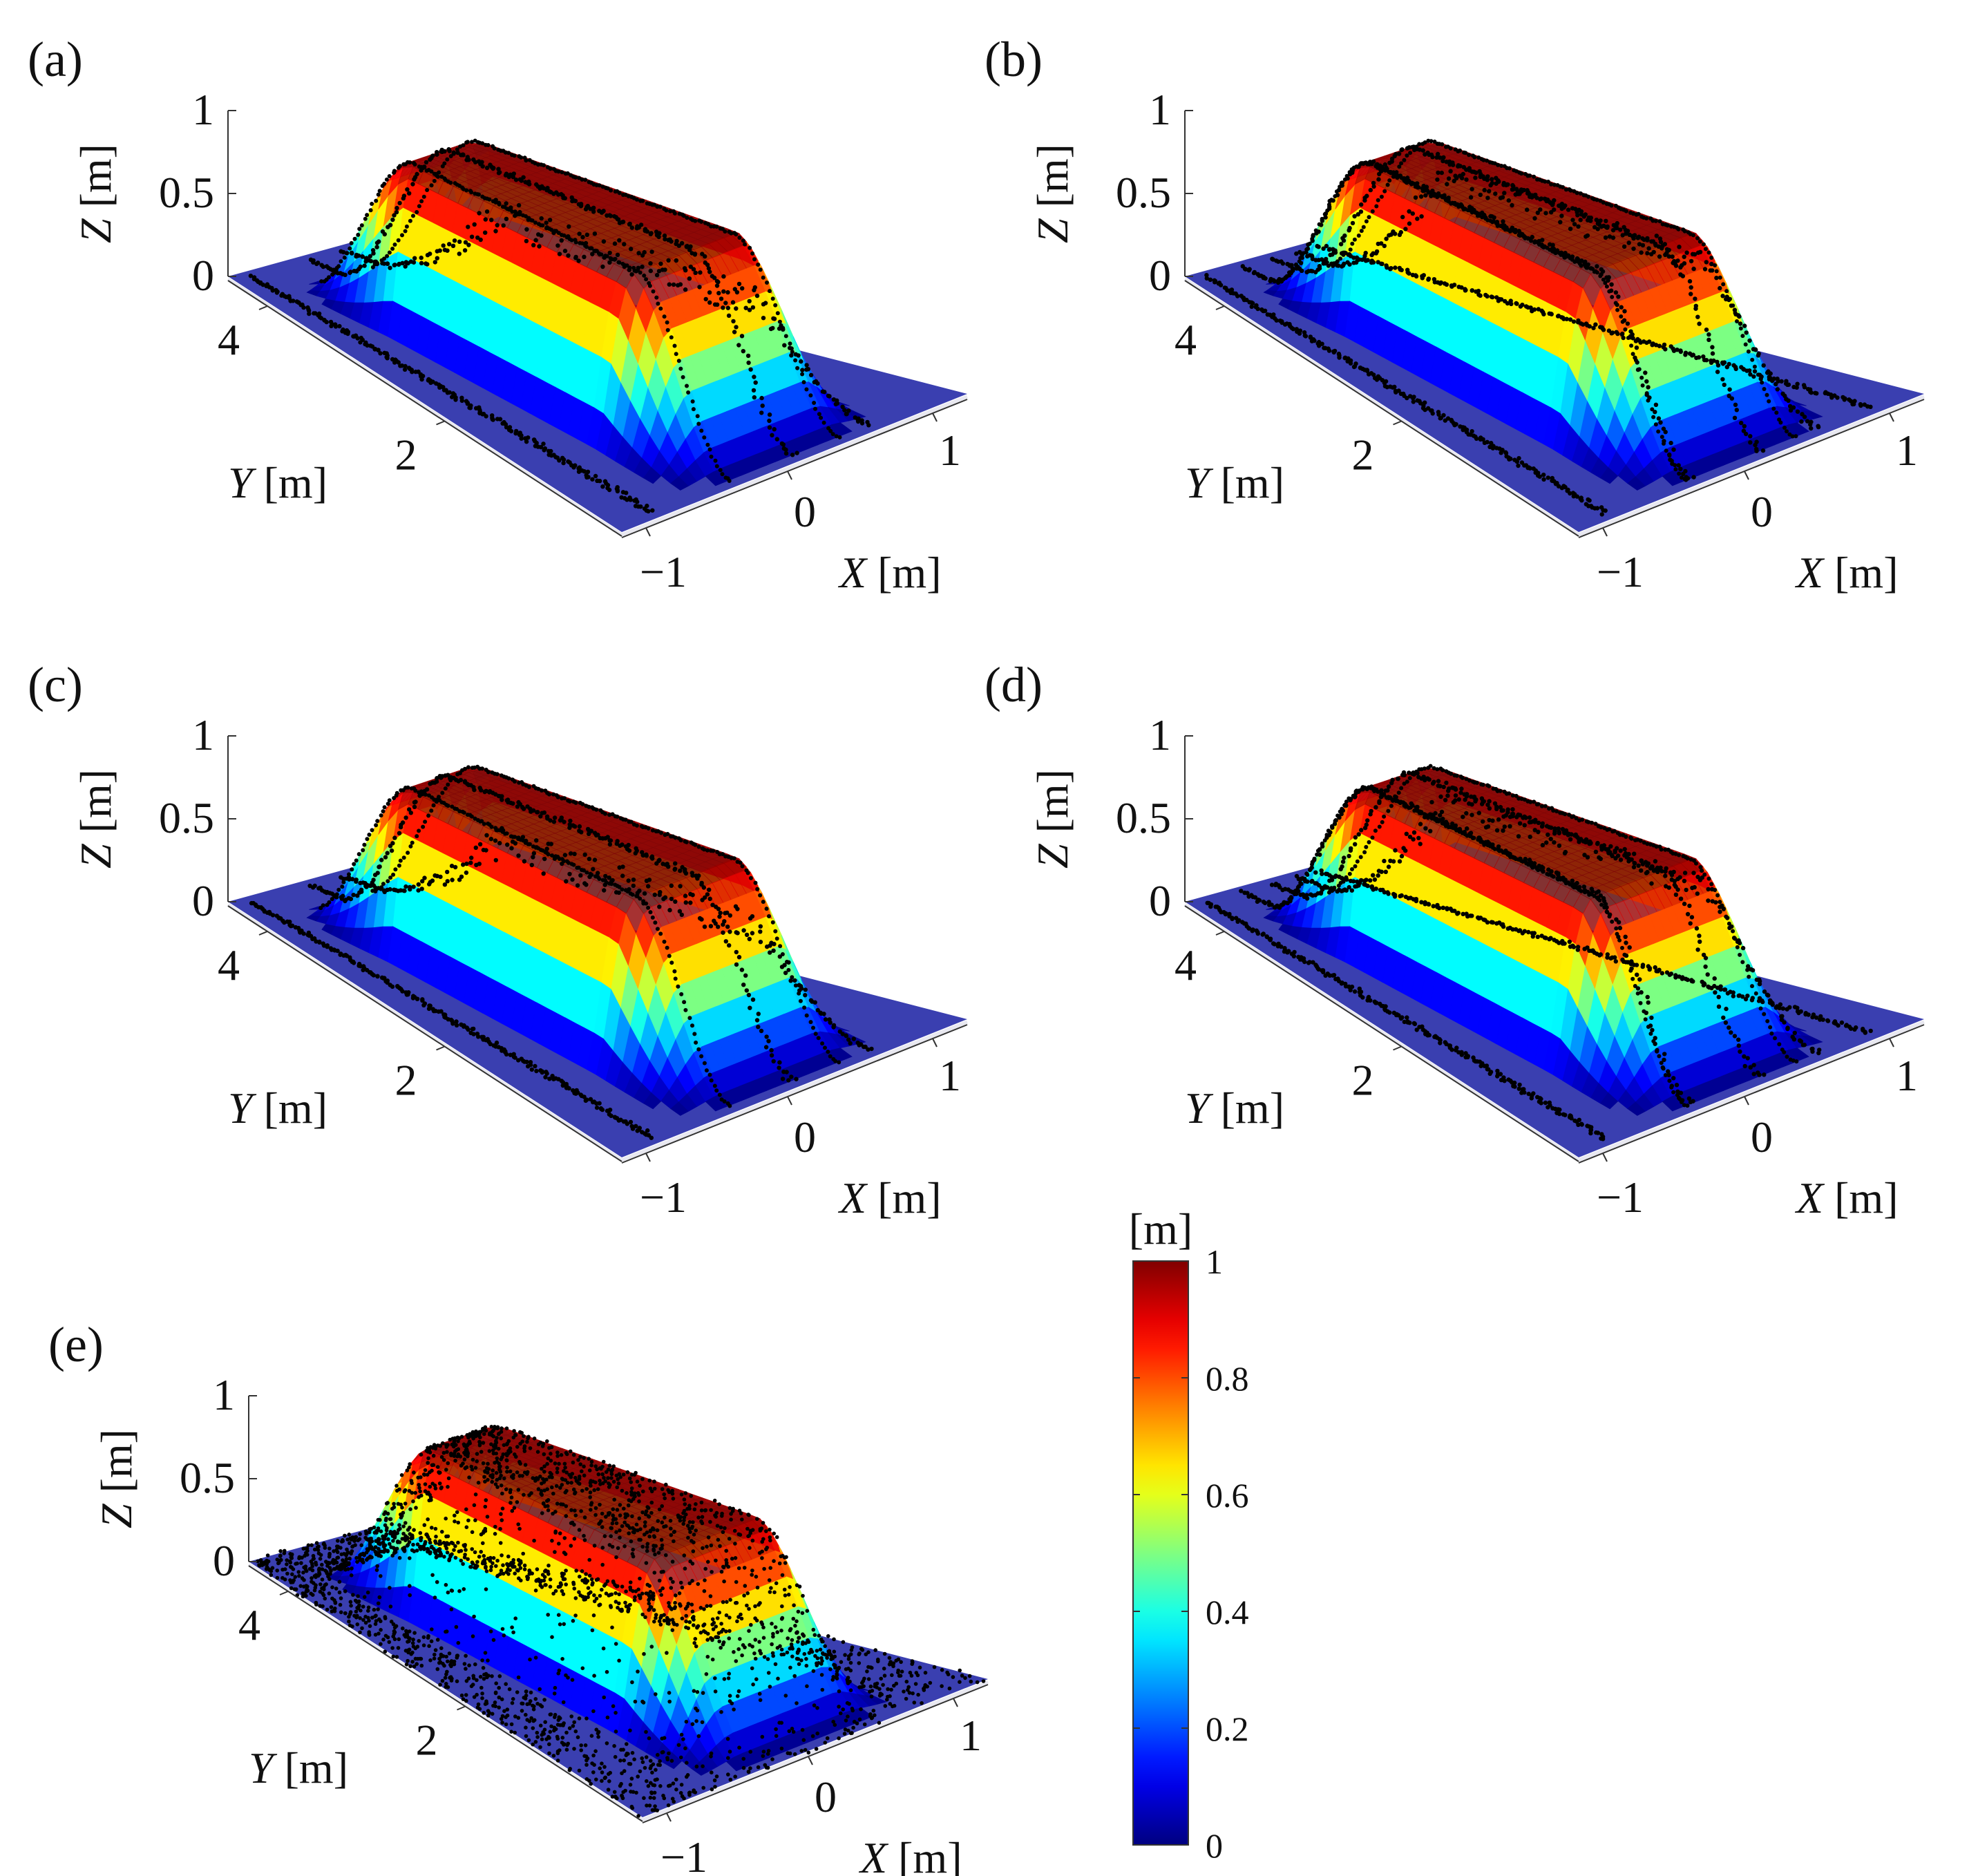  I want to click on colorbar-tick-label: 0.8, so click(1227, 1378).